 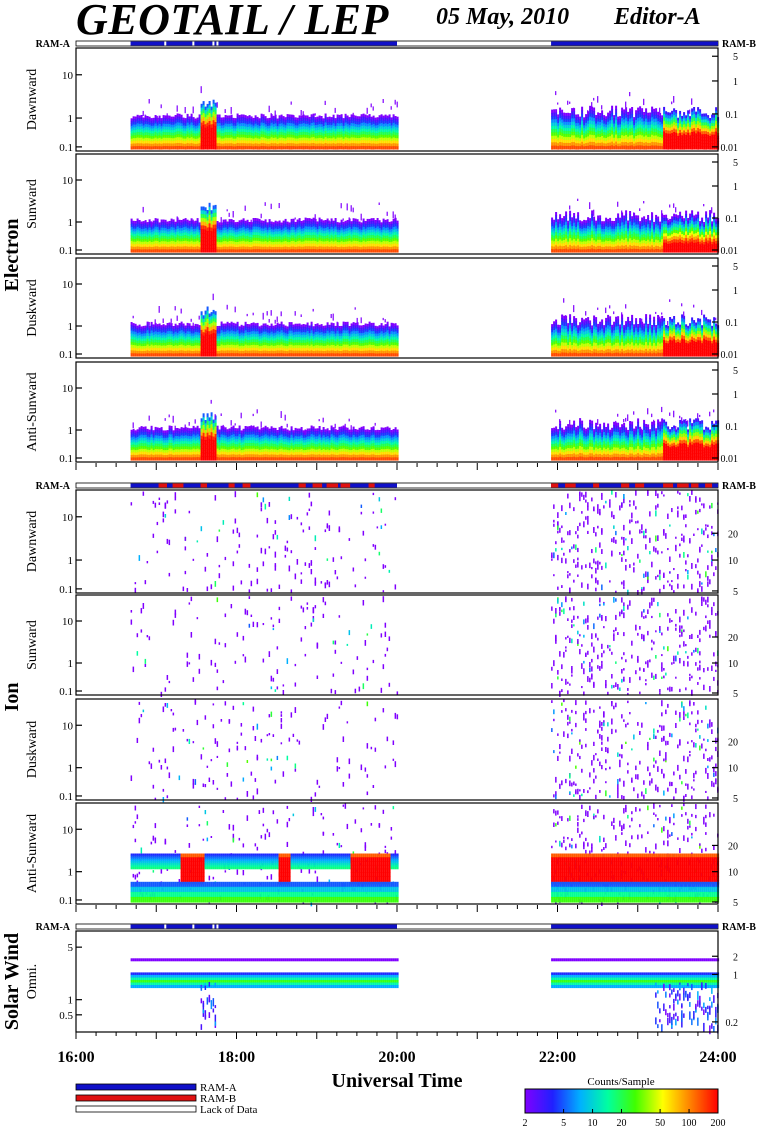 What do you see at coordinates (732, 1023) in the screenshot?
I see `right-tick-label: 0.2` at bounding box center [732, 1023].